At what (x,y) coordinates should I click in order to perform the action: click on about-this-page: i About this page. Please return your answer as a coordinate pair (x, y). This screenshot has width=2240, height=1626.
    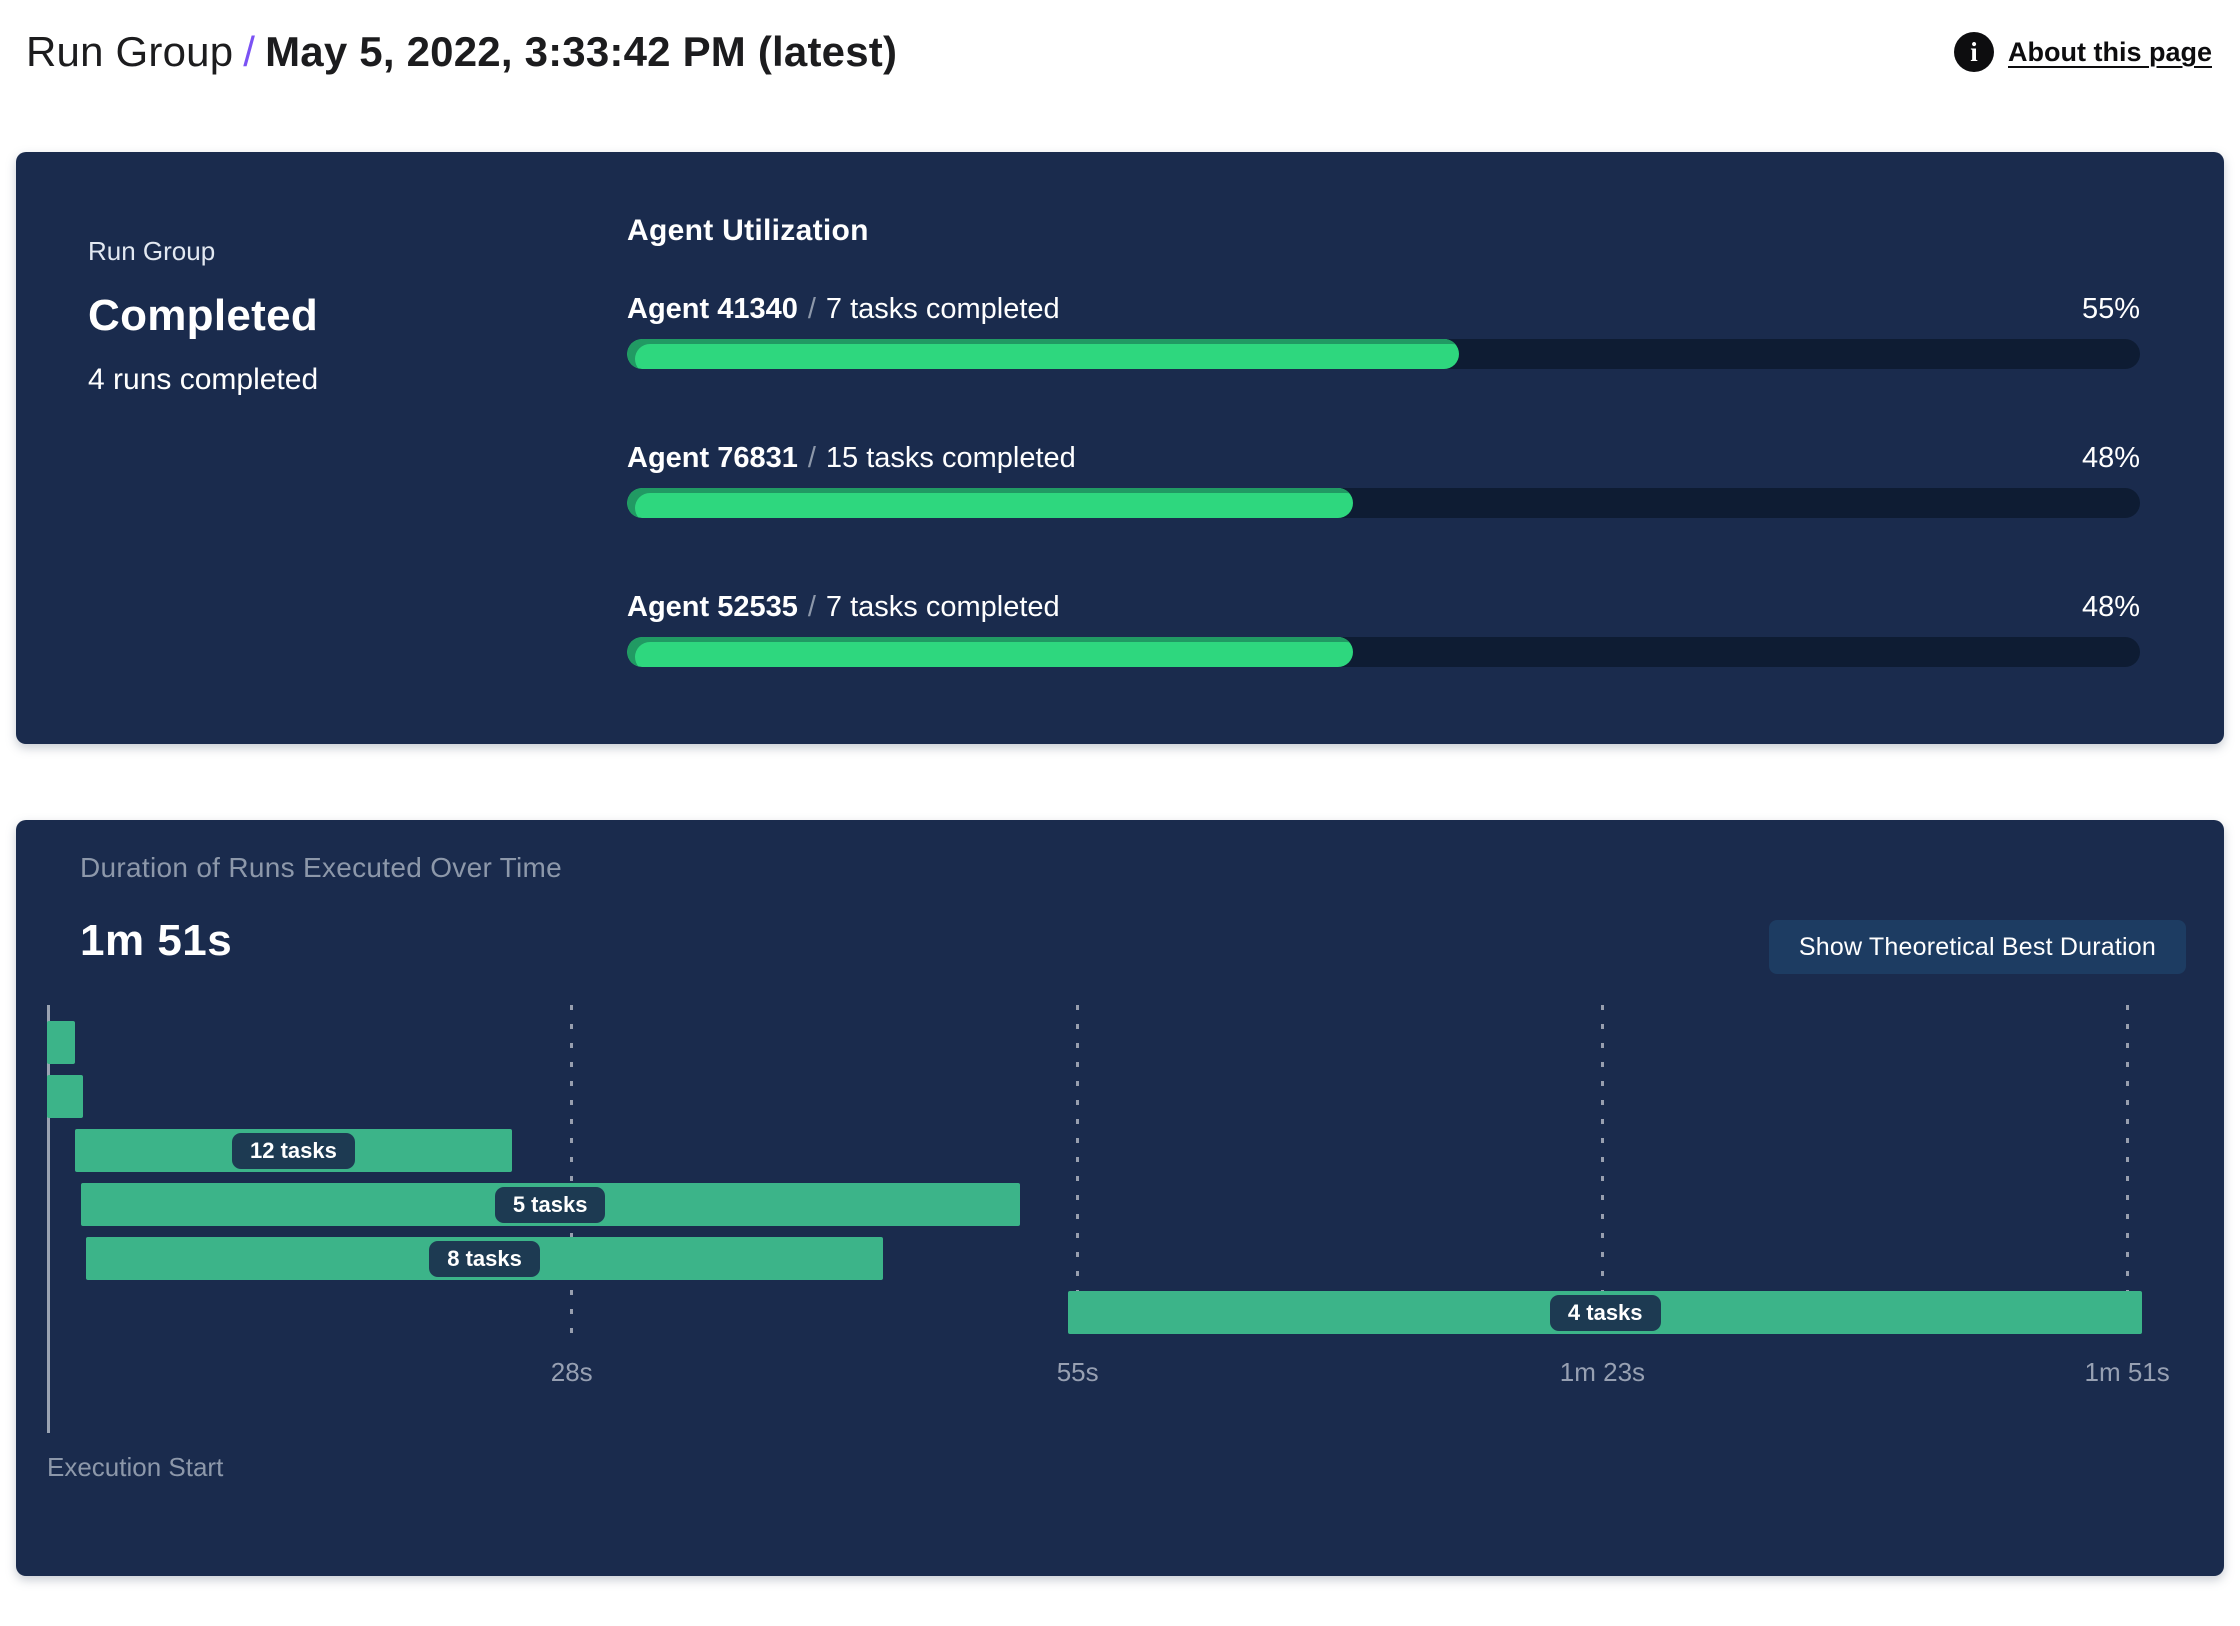
    Looking at the image, I should click on (2083, 52).